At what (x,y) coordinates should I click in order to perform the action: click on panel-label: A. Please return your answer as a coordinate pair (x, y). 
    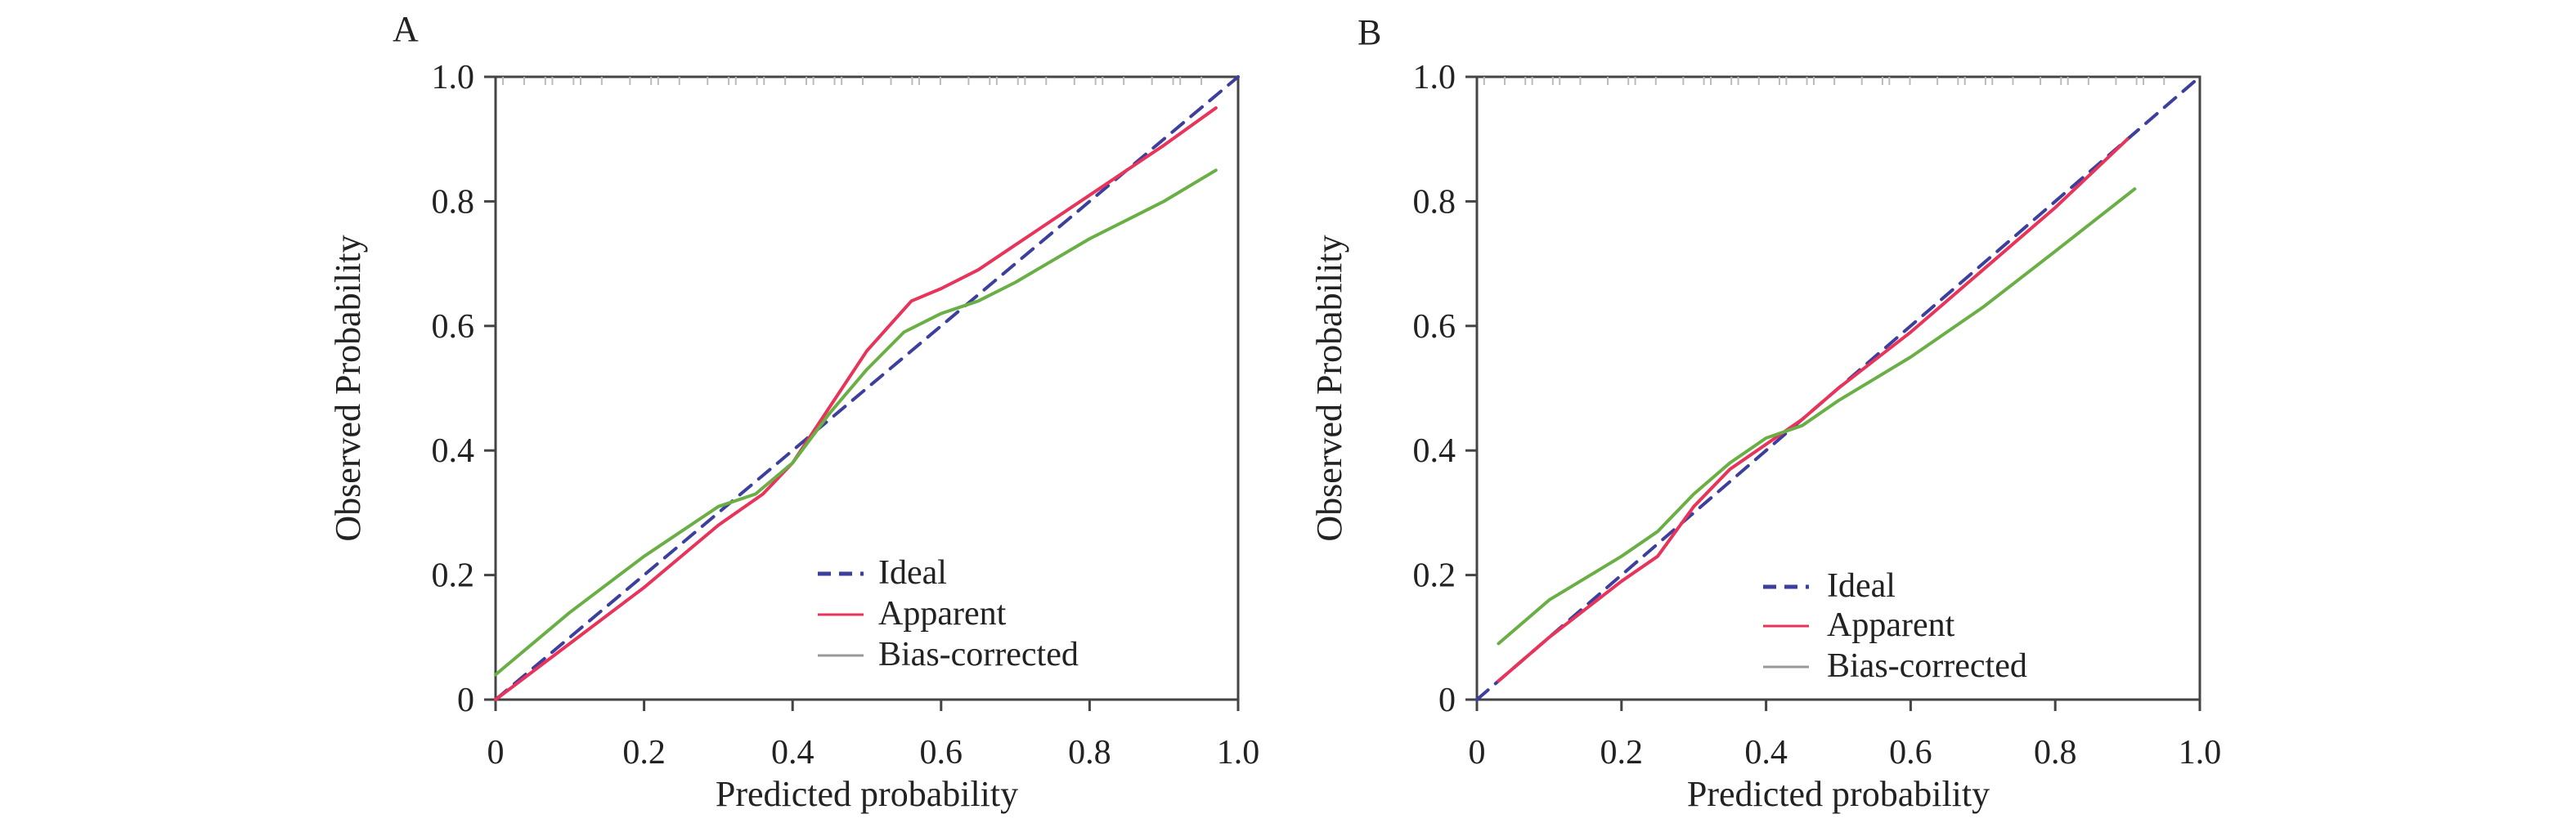
    Looking at the image, I should click on (406, 29).